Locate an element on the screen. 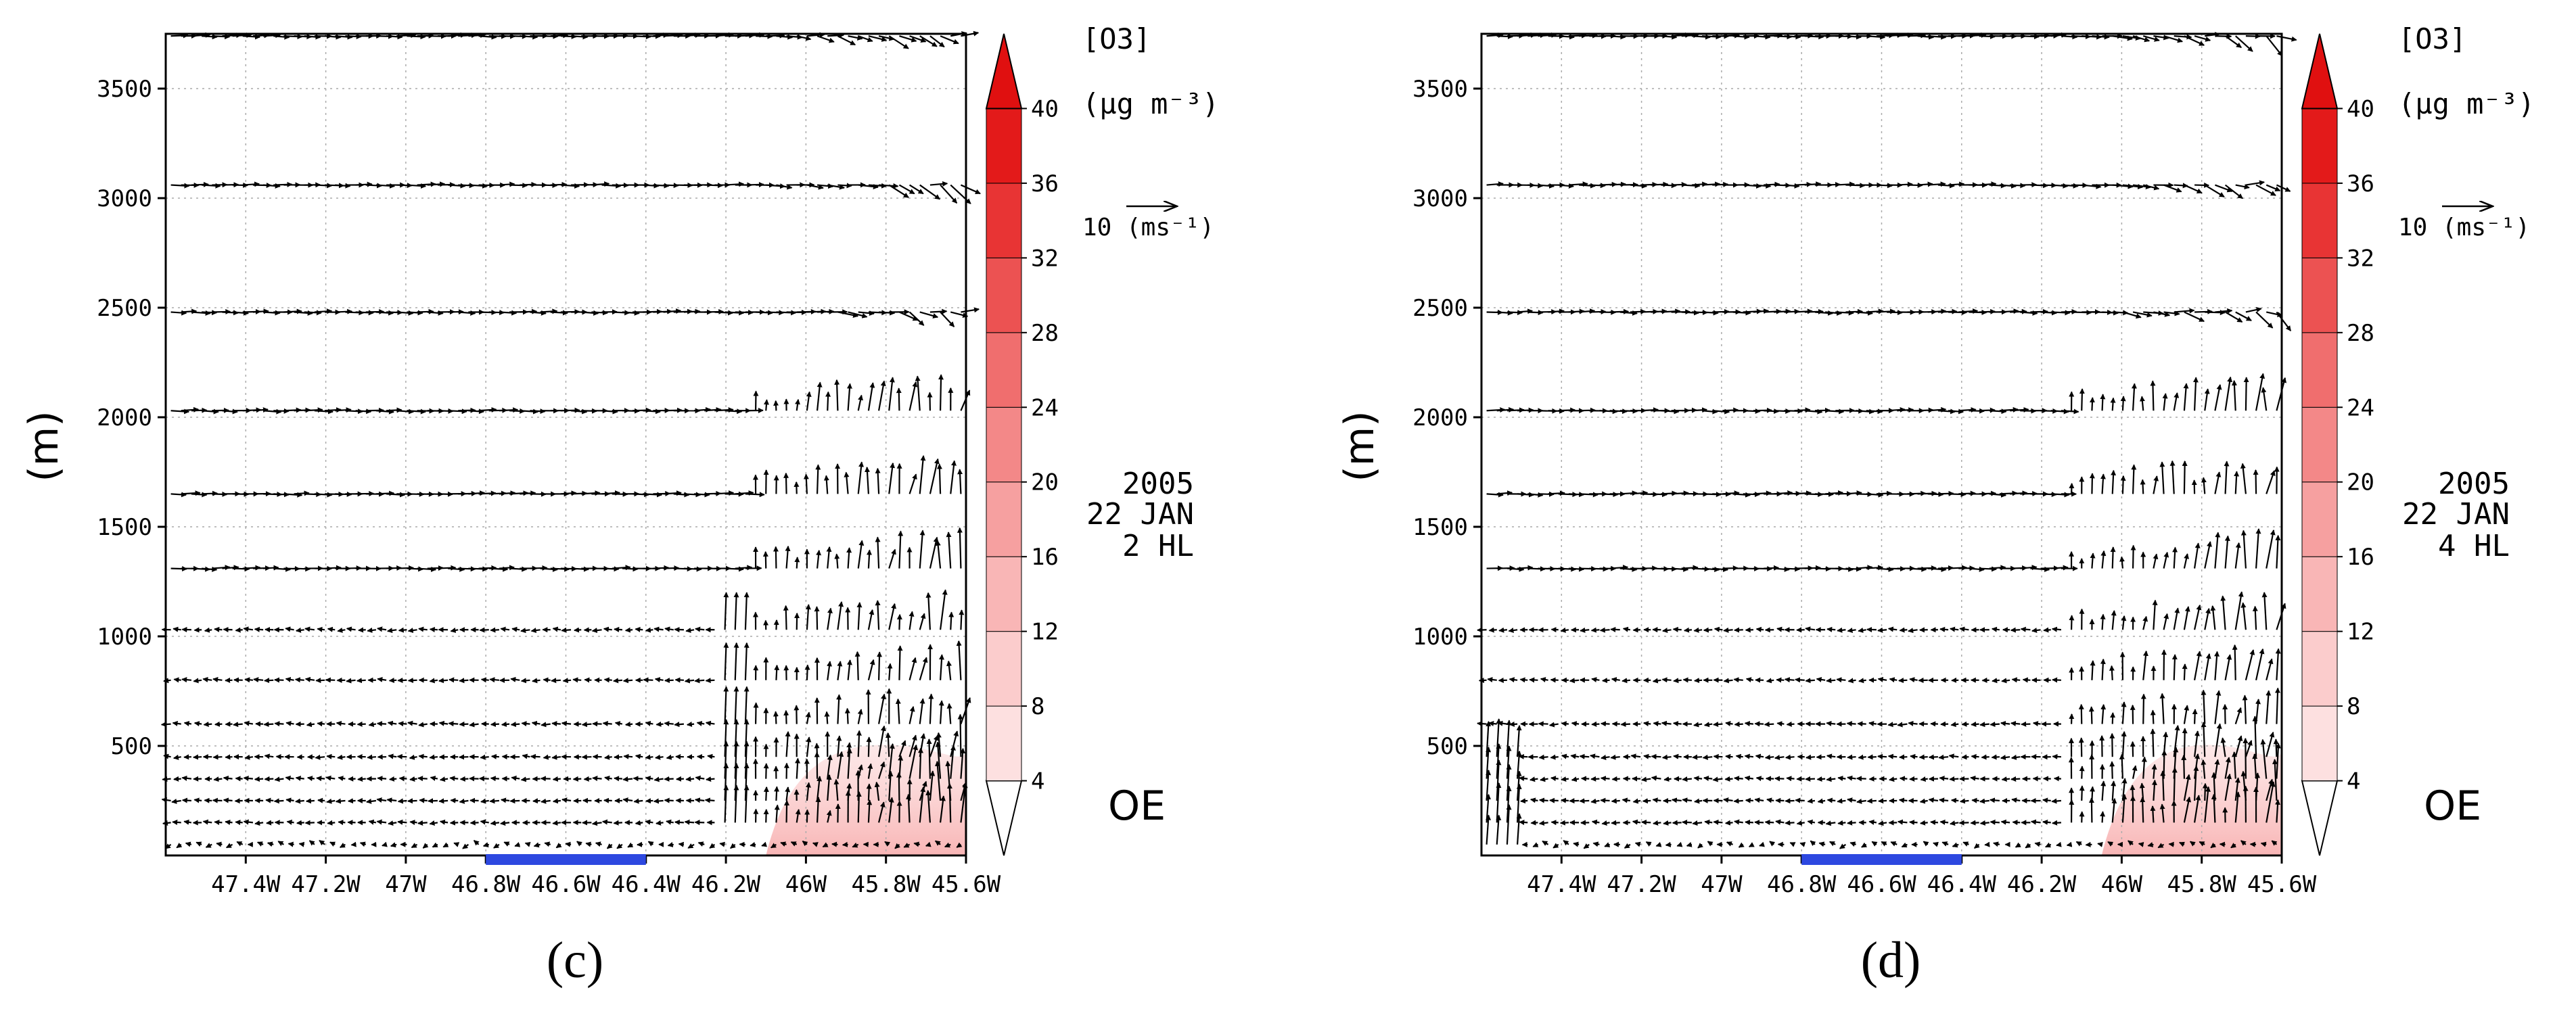  panel-d-label: (d) is located at coordinates (1891, 960).